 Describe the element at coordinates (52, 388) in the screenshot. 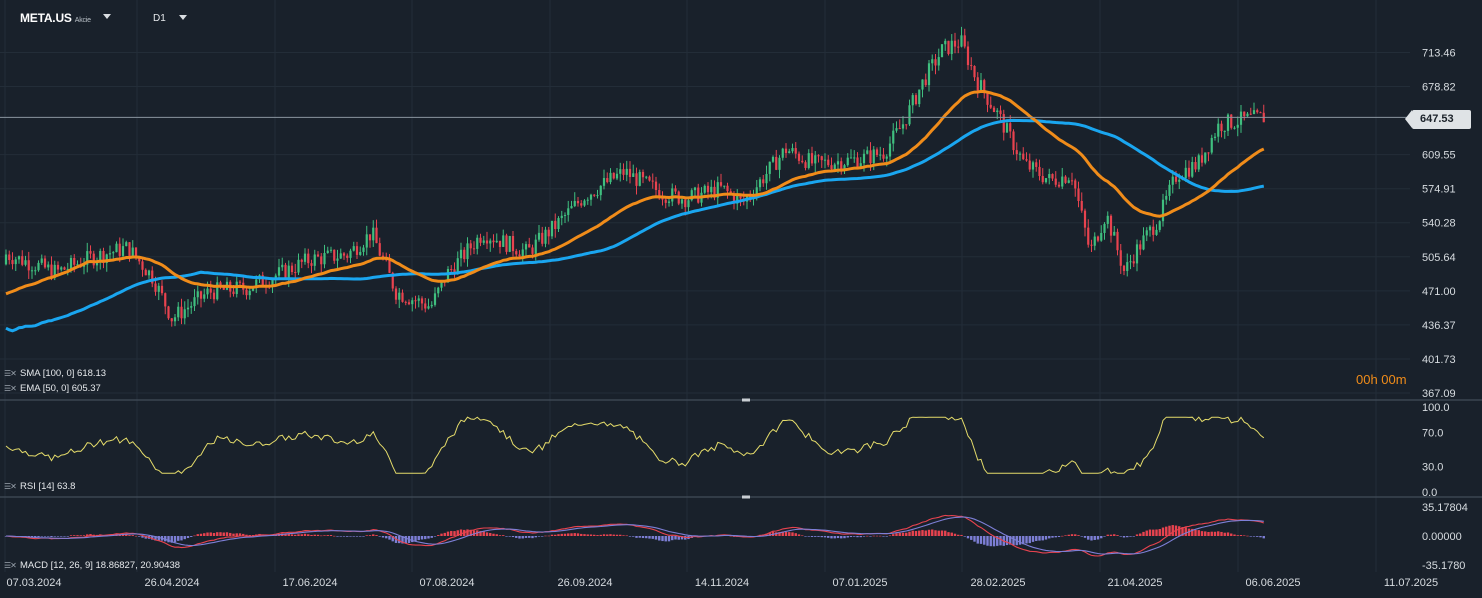

I see `ema-legend: ☰✕ EMA [50, 0] 605.37` at that location.